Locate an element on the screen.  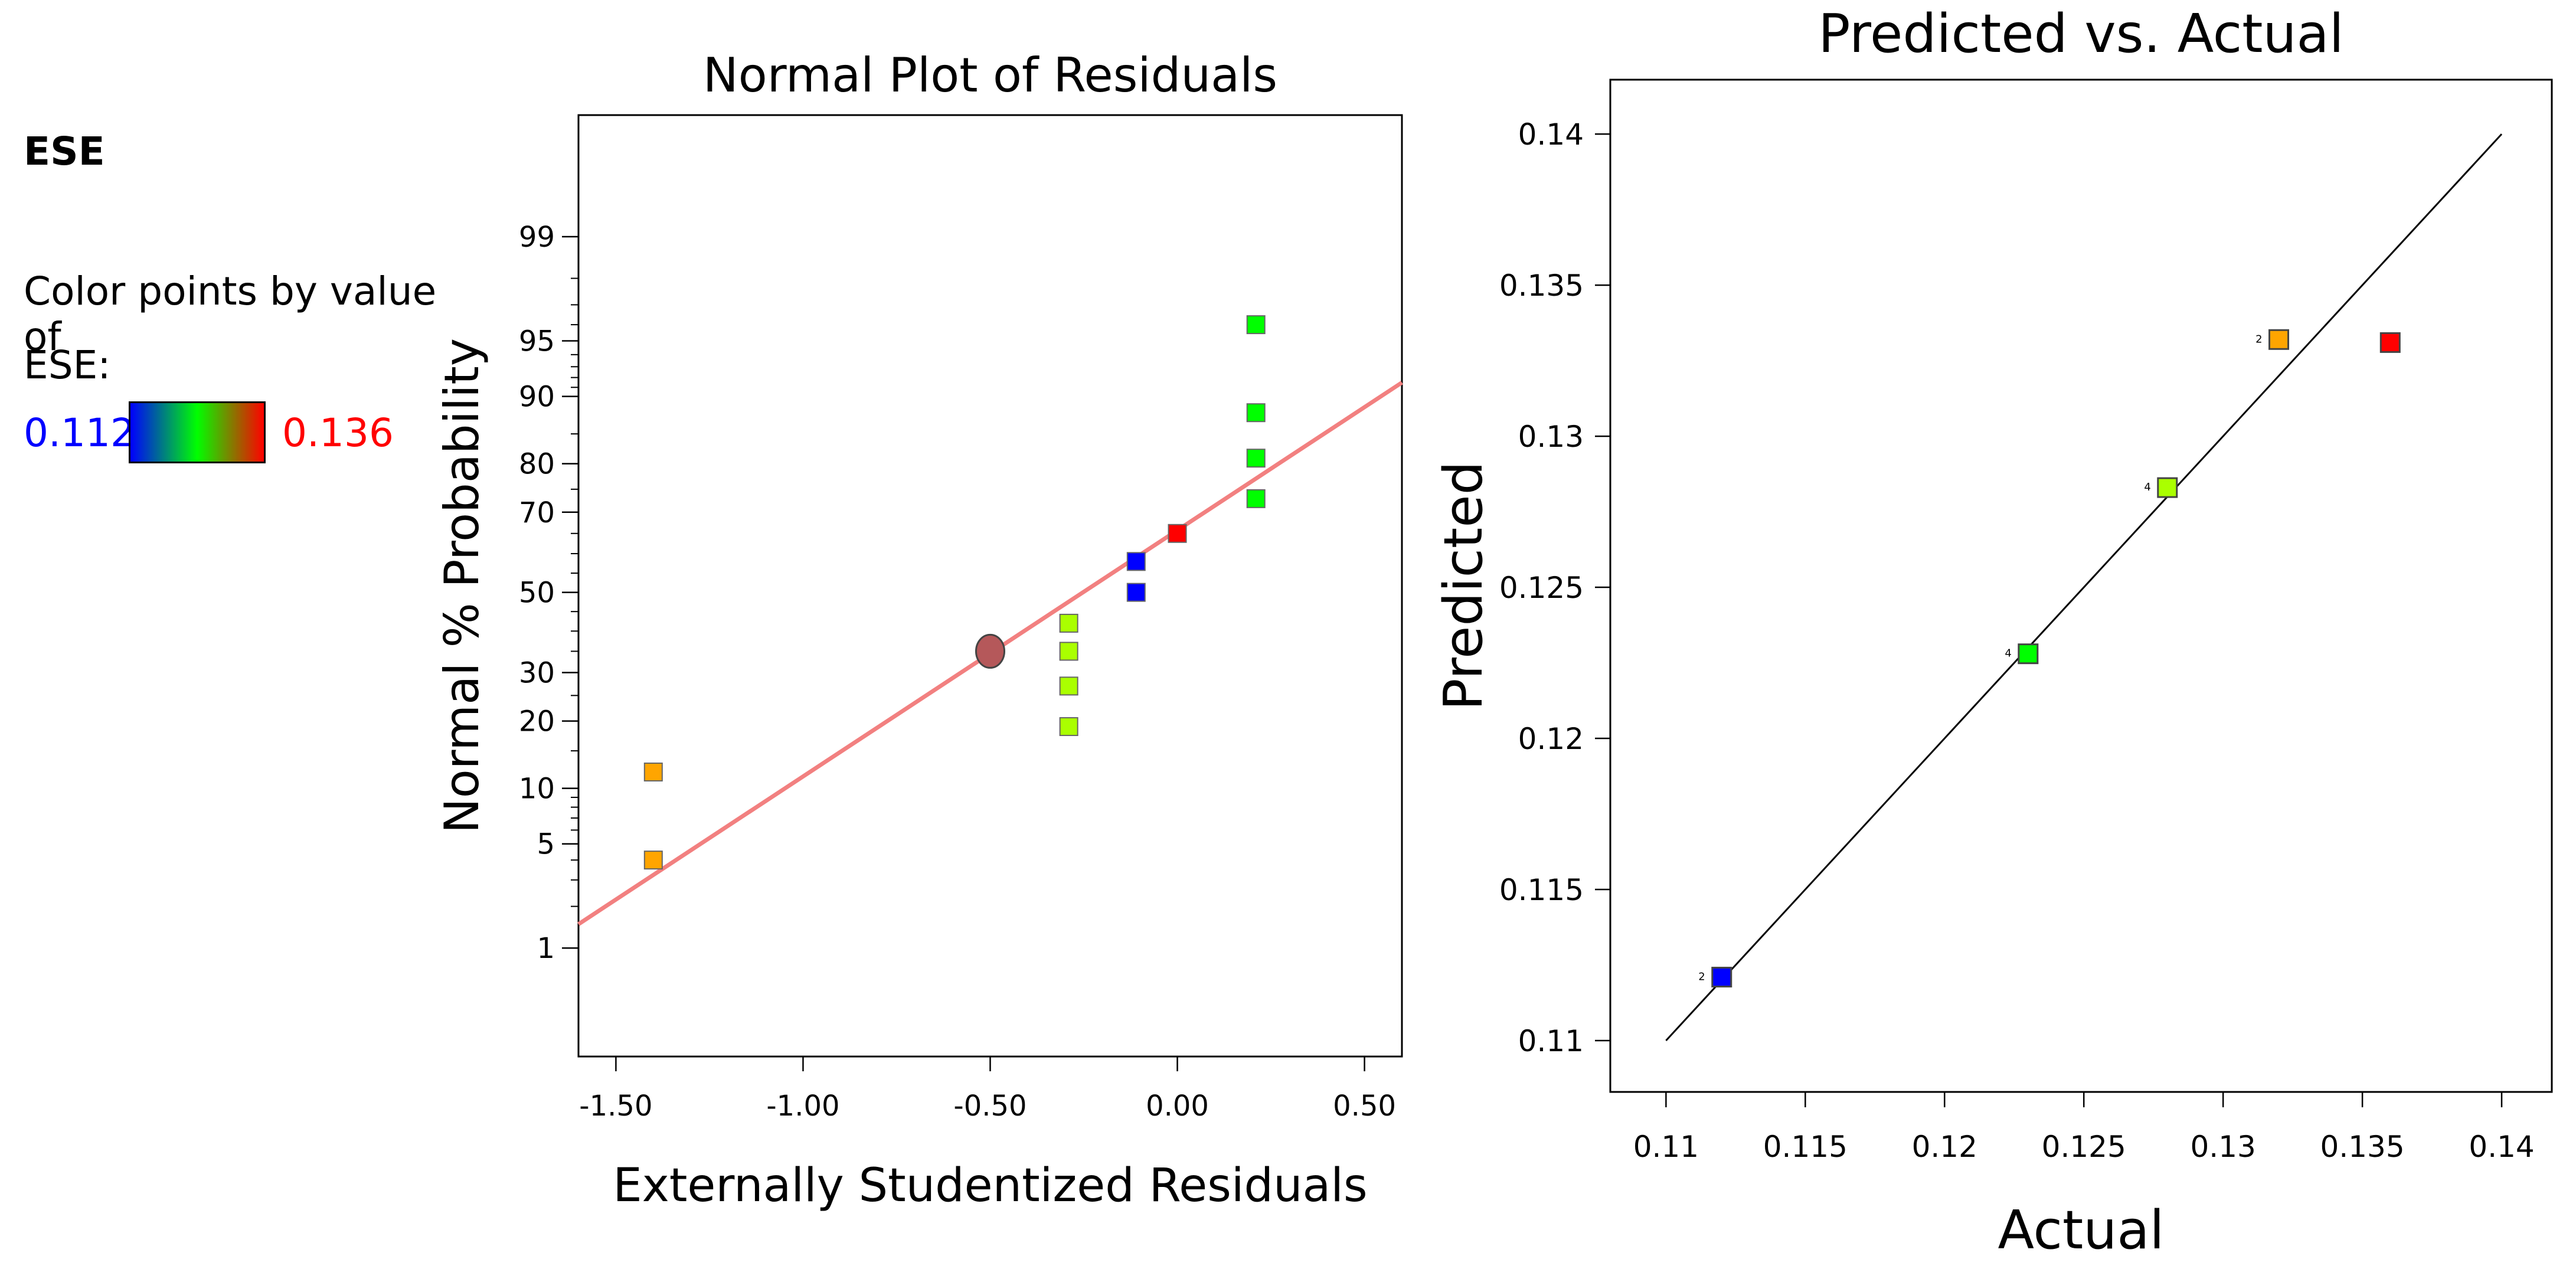
chart2-y-tick-label: 0.13 is located at coordinates (1551, 437).